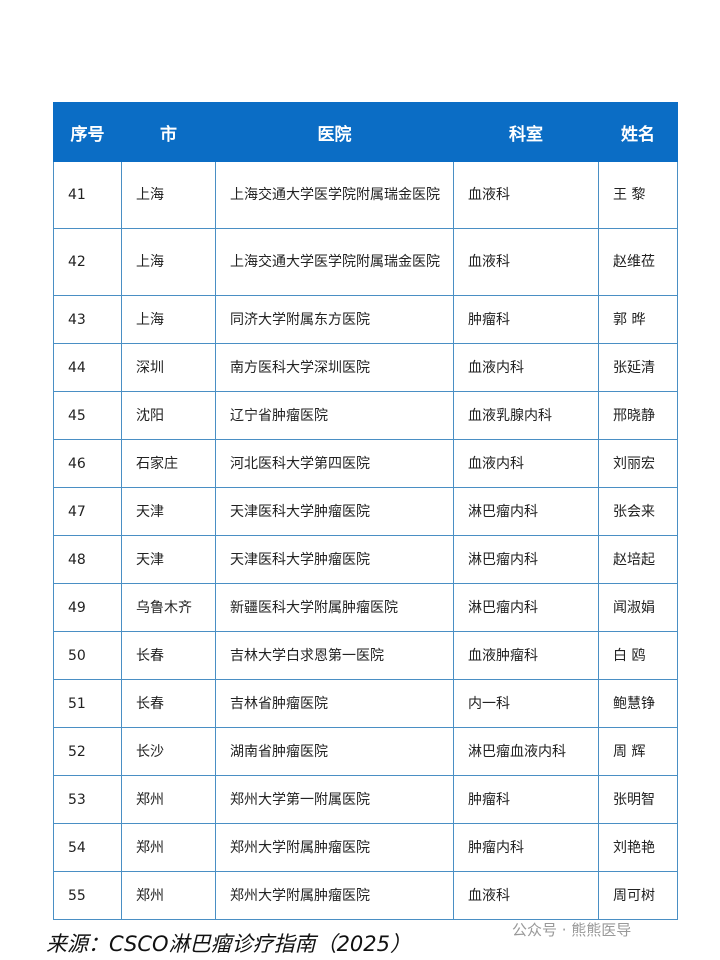  What do you see at coordinates (334, 799) in the screenshot?
I see `cell-hospital: 郑州大学第一附属医院` at bounding box center [334, 799].